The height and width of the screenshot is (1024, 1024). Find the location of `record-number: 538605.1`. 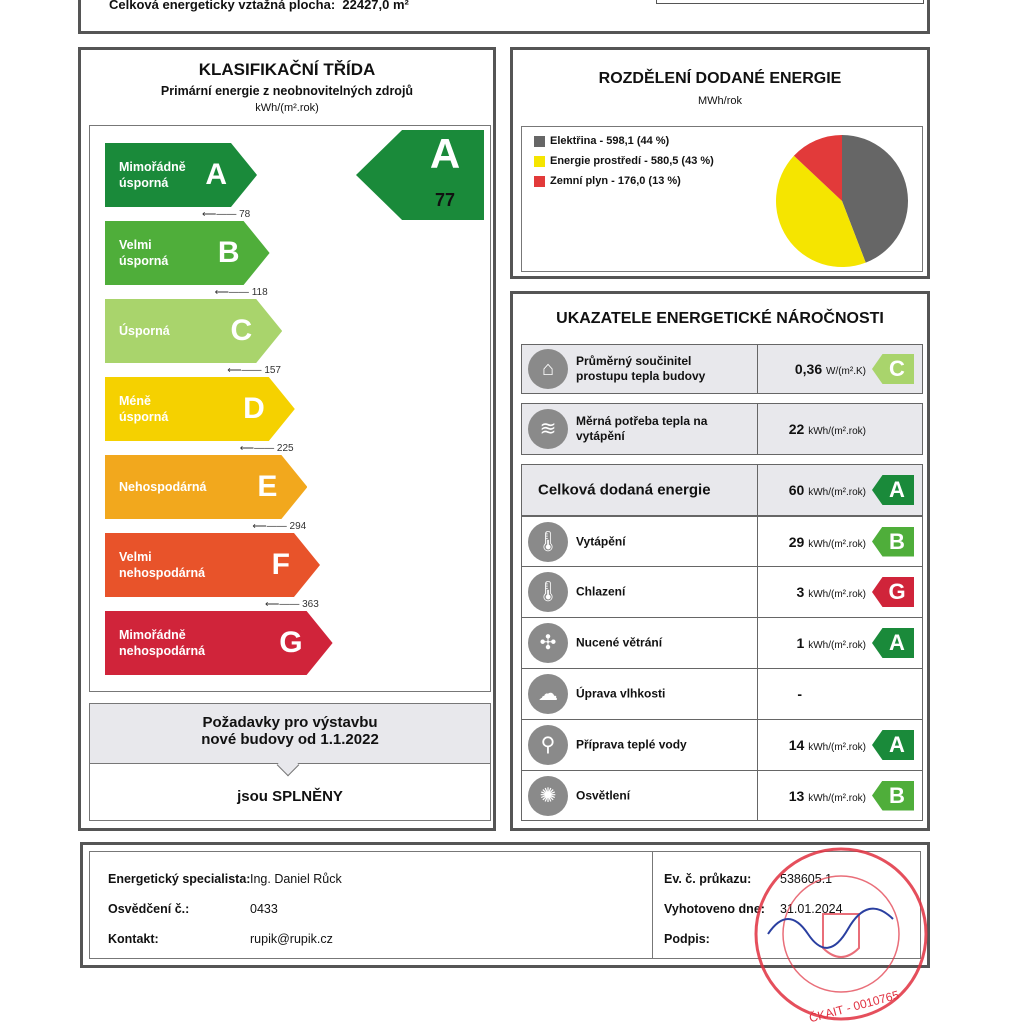

record-number: 538605.1 is located at coordinates (806, 879).